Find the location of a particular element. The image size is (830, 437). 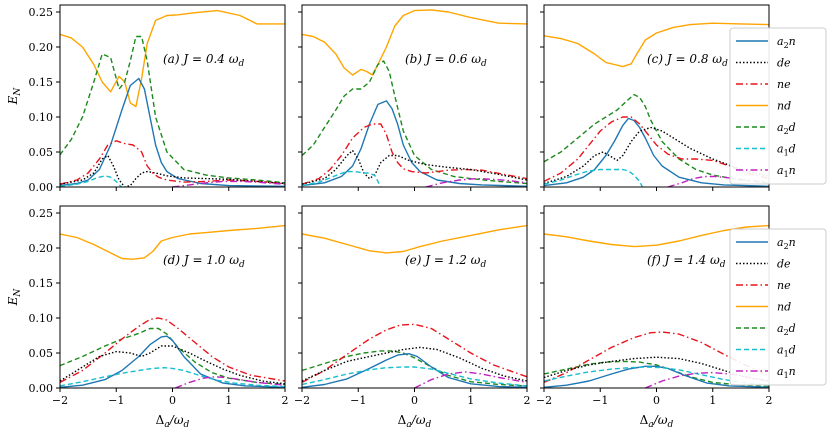

y-axis-title: EN is located at coordinates (14, 297).